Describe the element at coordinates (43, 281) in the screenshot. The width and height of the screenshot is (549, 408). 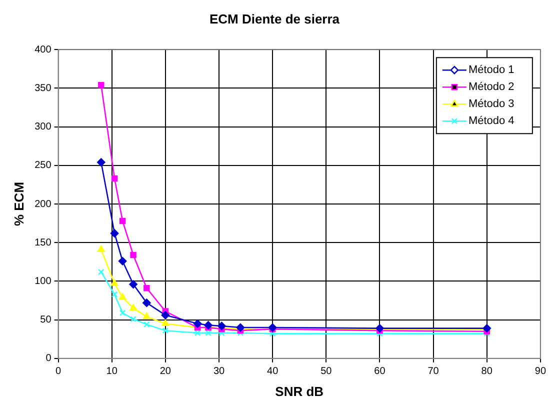
I see `y-tick-label: 100` at that location.